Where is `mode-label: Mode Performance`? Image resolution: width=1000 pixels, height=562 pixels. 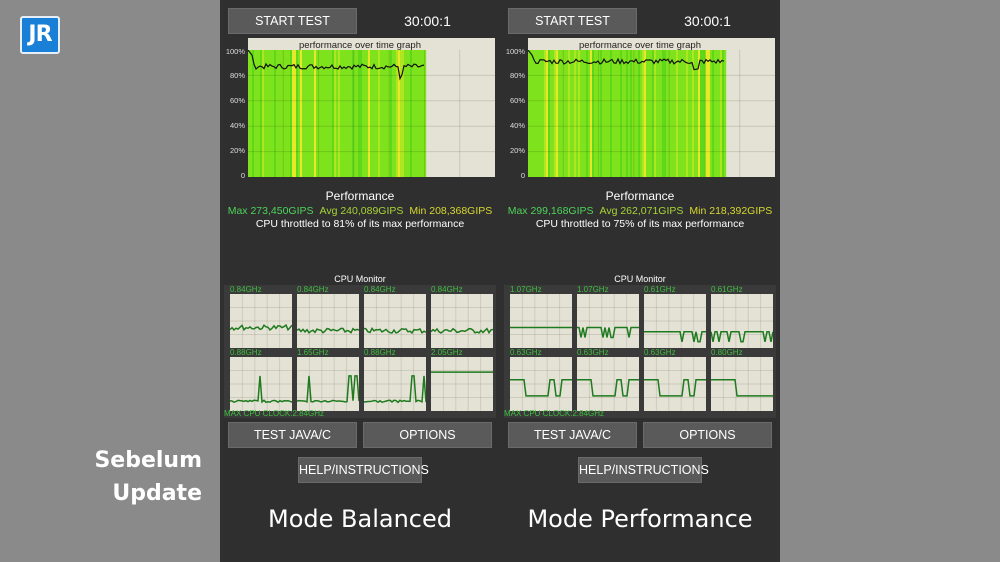
mode-label: Mode Performance is located at coordinates (640, 519).